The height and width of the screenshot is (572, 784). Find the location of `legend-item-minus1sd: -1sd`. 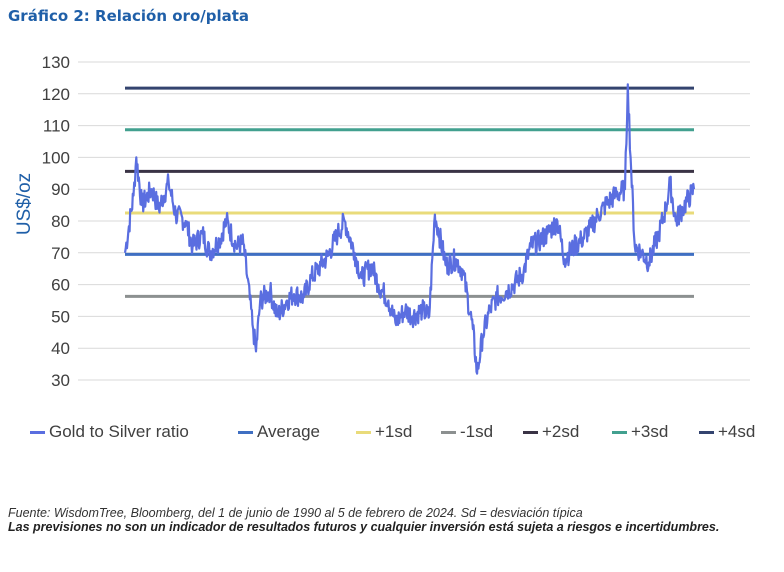

legend-item-minus1sd: -1sd is located at coordinates (467, 432).